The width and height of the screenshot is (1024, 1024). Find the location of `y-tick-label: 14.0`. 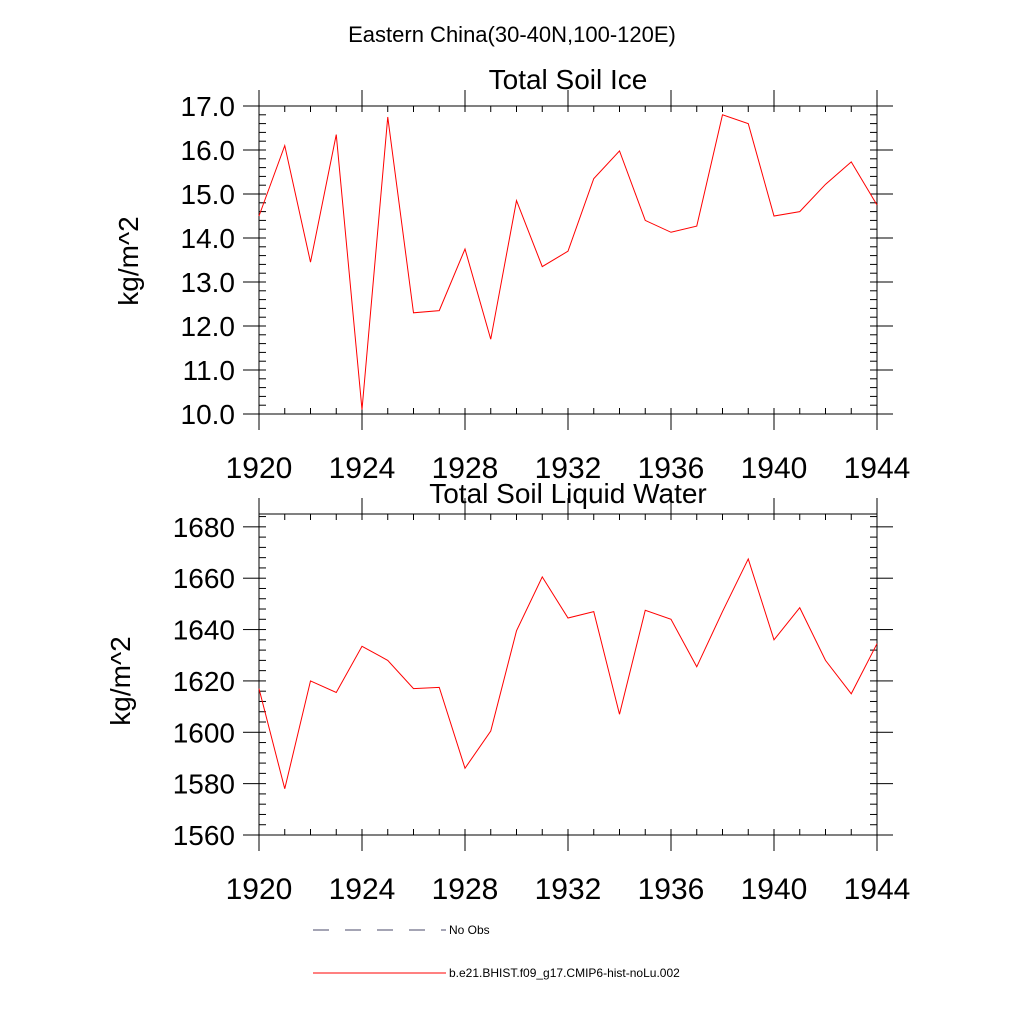

y-tick-label: 14.0 is located at coordinates (208, 238).